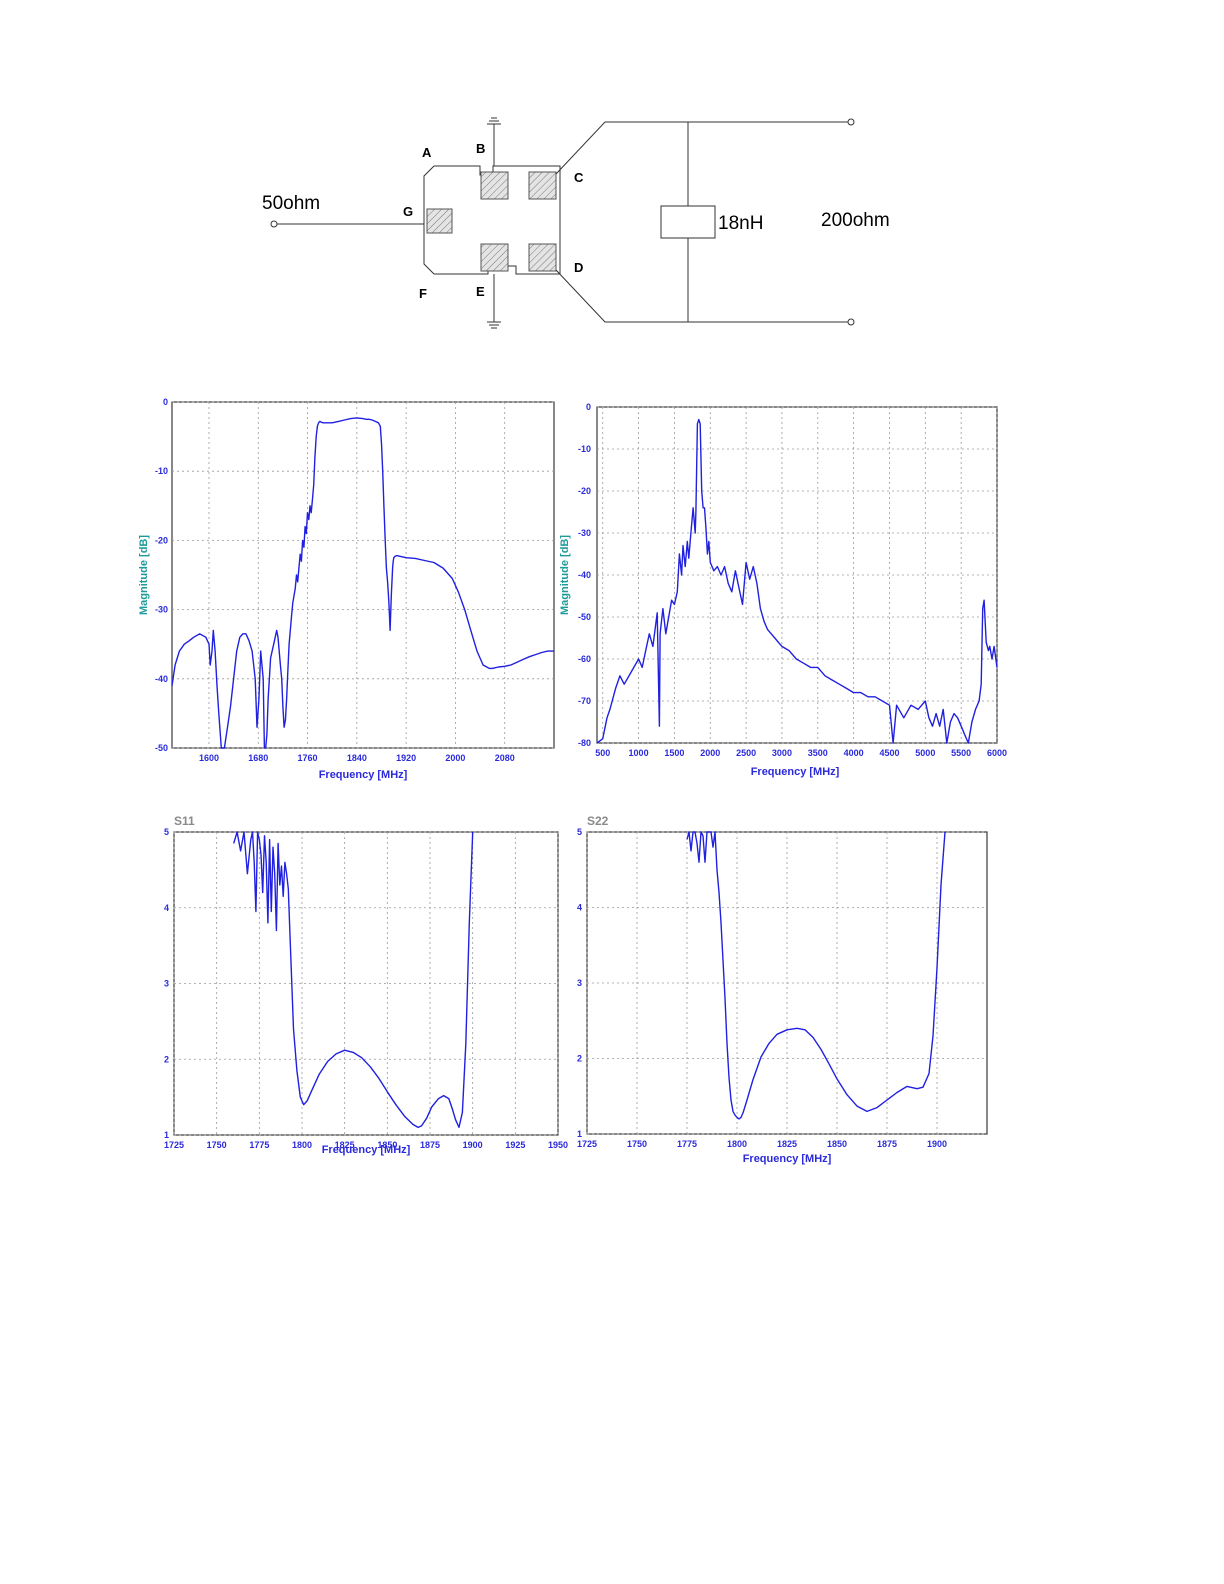 This screenshot has height=1584, width=1224. I want to click on x-tick-label: 1500, so click(674, 753).